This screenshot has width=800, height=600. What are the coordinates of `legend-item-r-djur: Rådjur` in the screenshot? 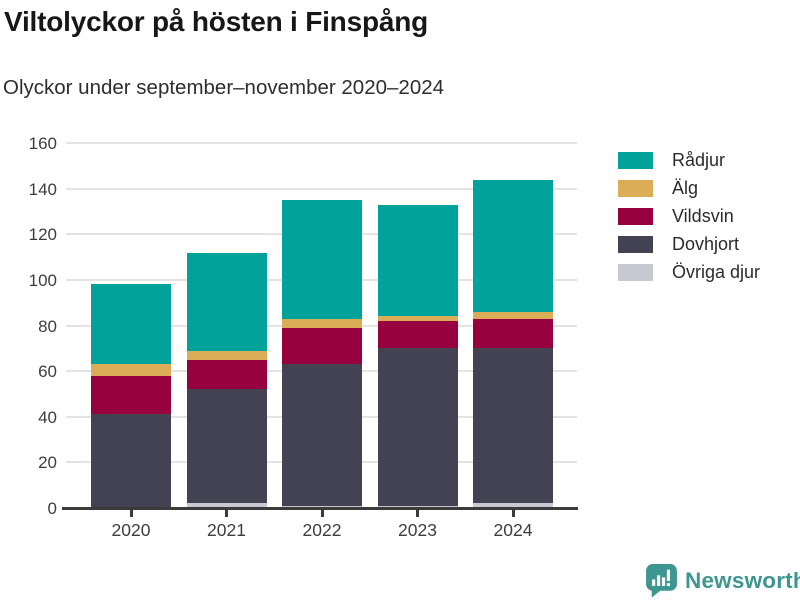 It's located at (689, 160).